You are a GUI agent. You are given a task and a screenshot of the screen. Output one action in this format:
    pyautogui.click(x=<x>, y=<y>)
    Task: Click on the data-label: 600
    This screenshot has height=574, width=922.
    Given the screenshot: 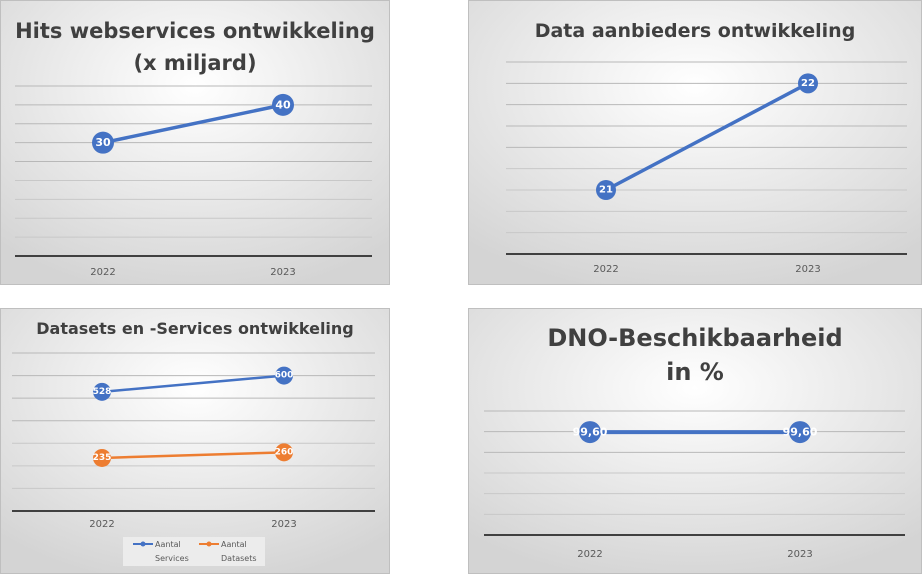 What is the action you would take?
    pyautogui.click(x=284, y=376)
    